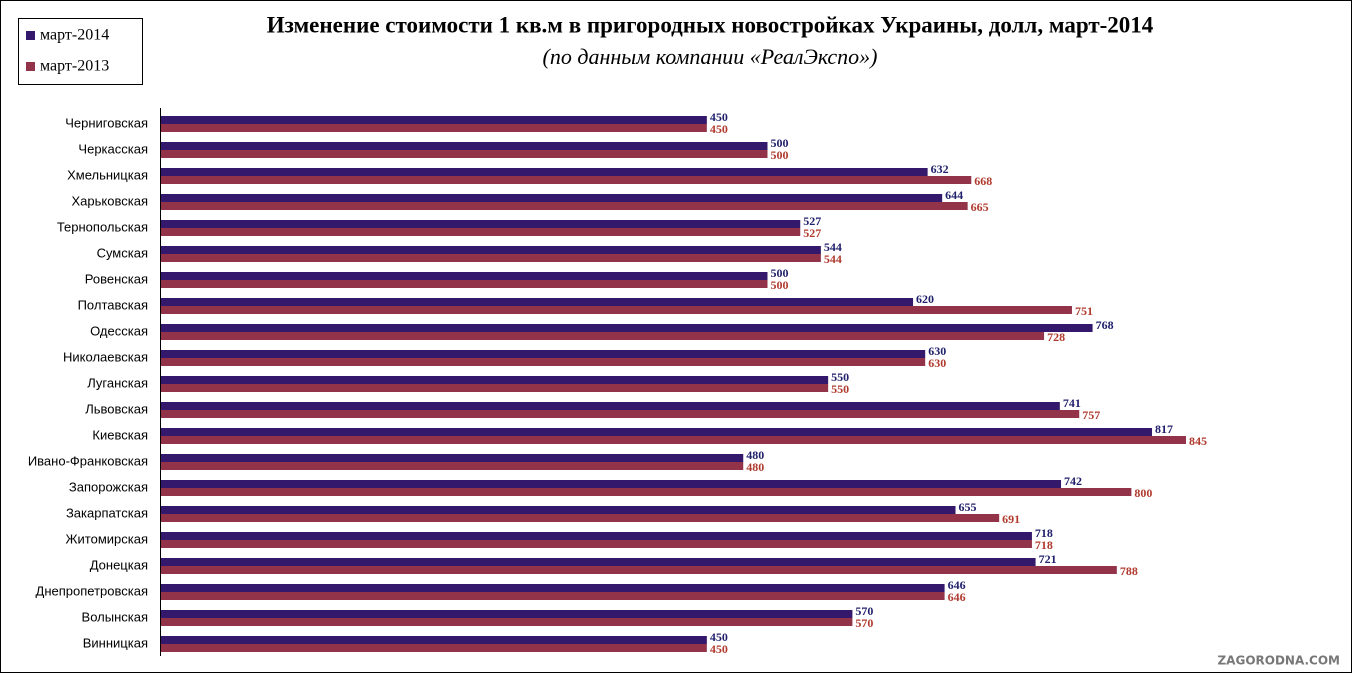 This screenshot has width=1352, height=673. Describe the element at coordinates (119, 330) in the screenshot. I see `y-tick-label: Одесская` at that location.